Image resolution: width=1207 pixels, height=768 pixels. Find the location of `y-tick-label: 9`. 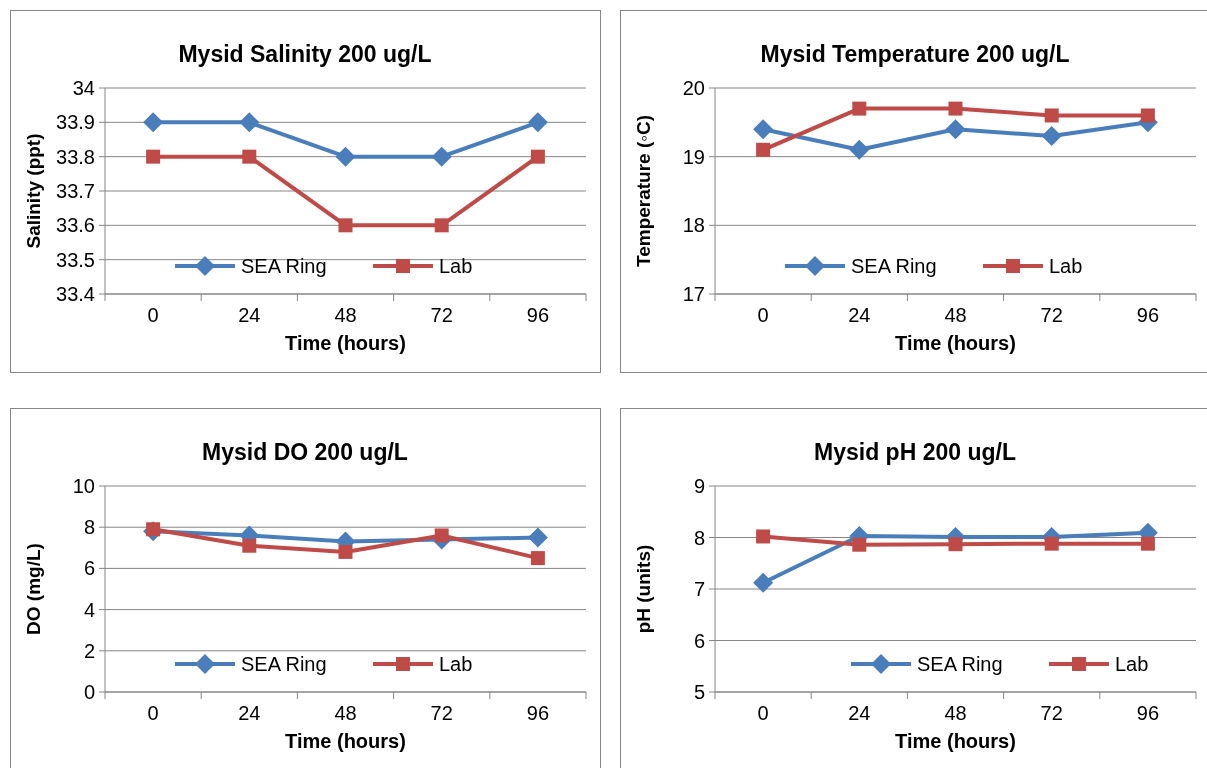

y-tick-label: 9 is located at coordinates (699, 486).